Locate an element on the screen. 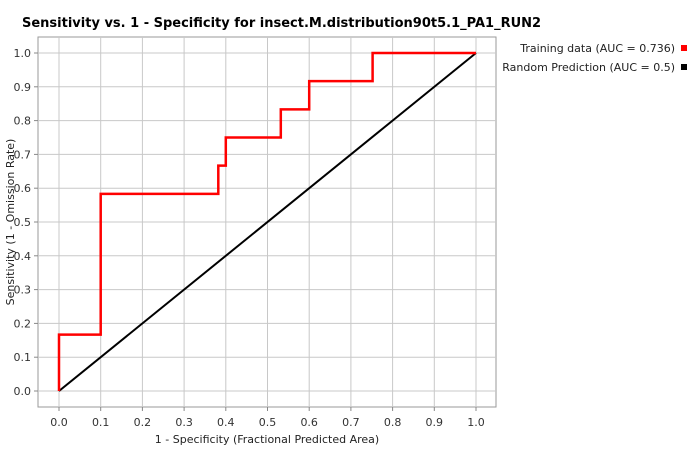 The height and width of the screenshot is (450, 700). x-tick-label: 0.8 is located at coordinates (393, 422).